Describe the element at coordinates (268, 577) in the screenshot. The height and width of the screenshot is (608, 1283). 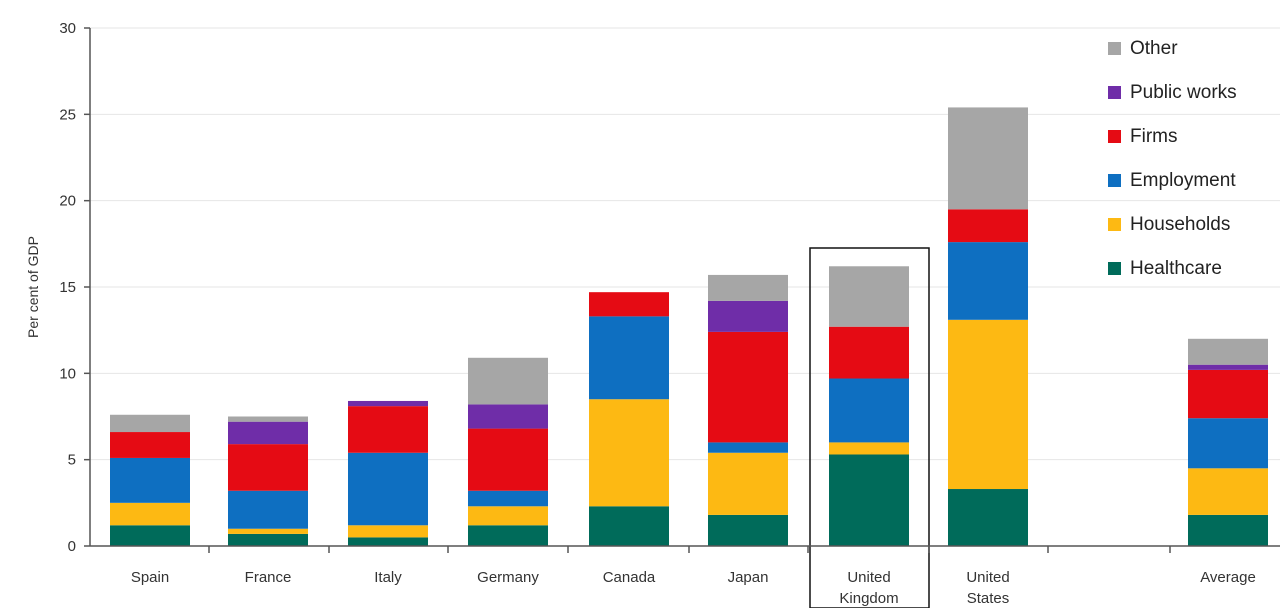
I see `x-category-label: France` at that location.